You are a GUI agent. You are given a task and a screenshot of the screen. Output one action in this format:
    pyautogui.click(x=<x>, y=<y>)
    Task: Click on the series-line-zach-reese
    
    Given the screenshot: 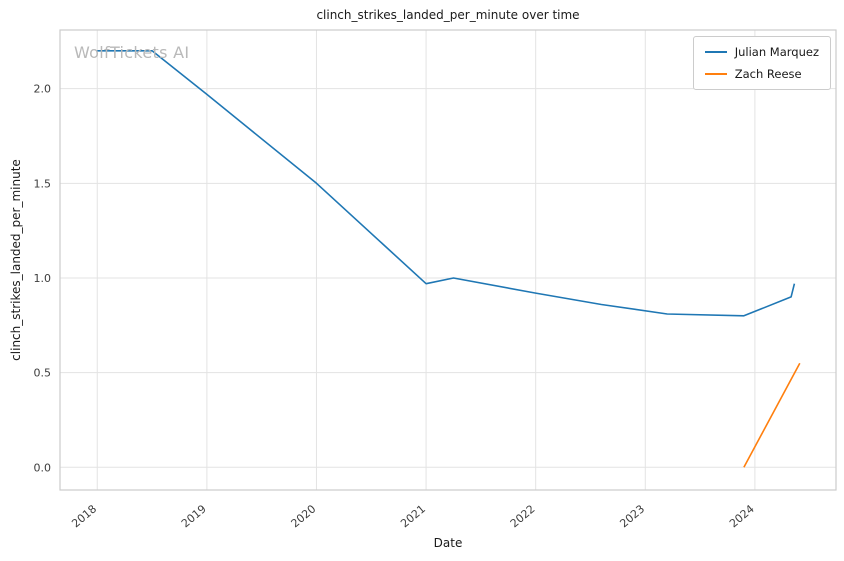 What is the action you would take?
    pyautogui.click(x=772, y=415)
    